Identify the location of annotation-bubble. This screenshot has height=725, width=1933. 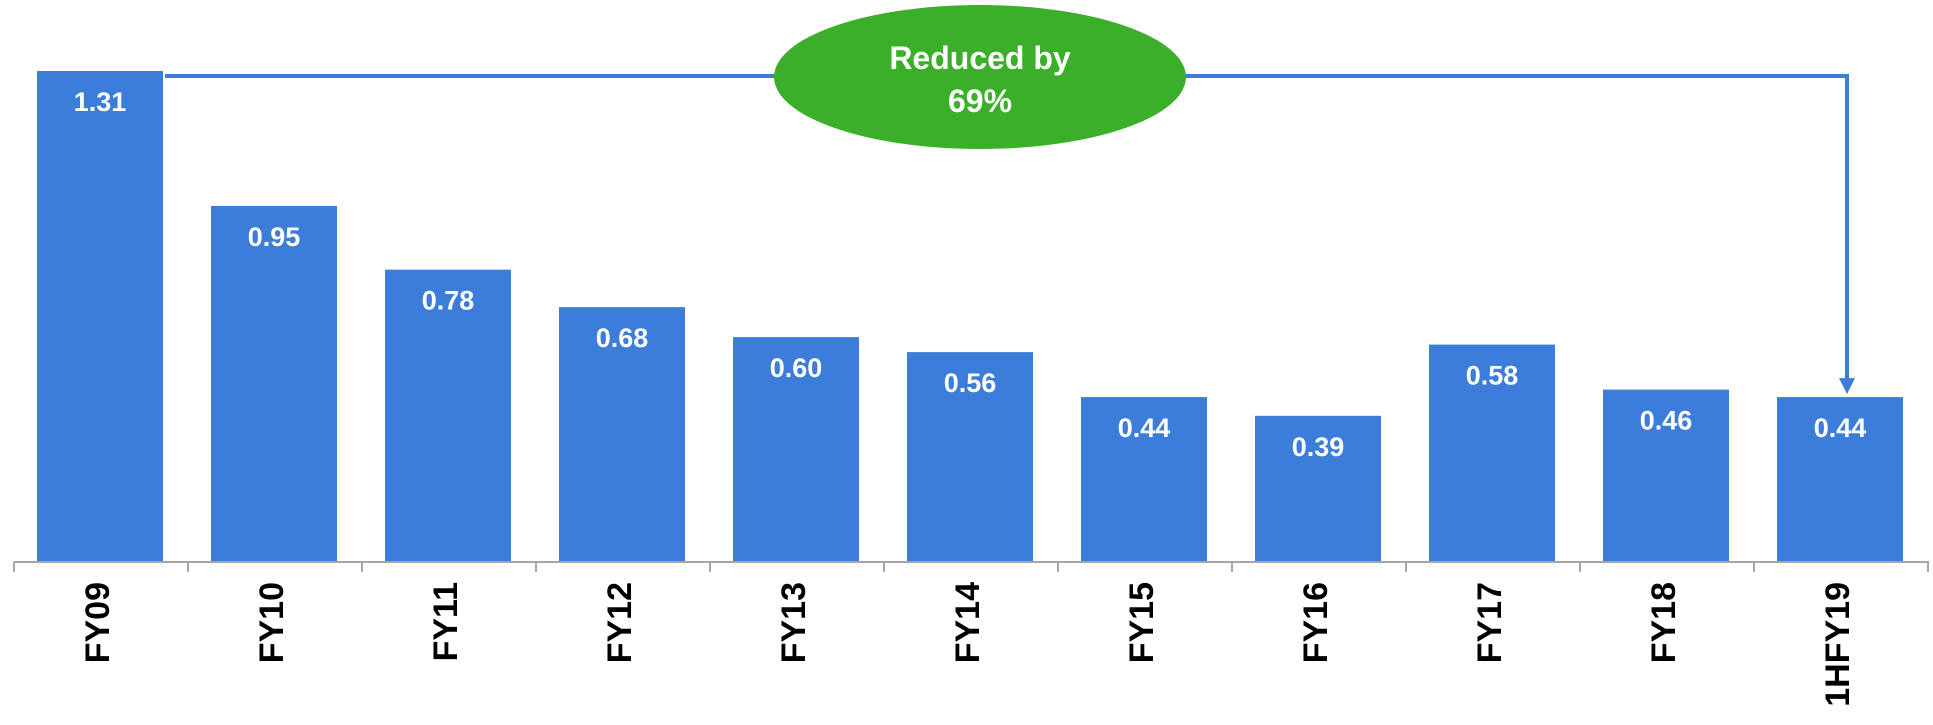
(980, 77).